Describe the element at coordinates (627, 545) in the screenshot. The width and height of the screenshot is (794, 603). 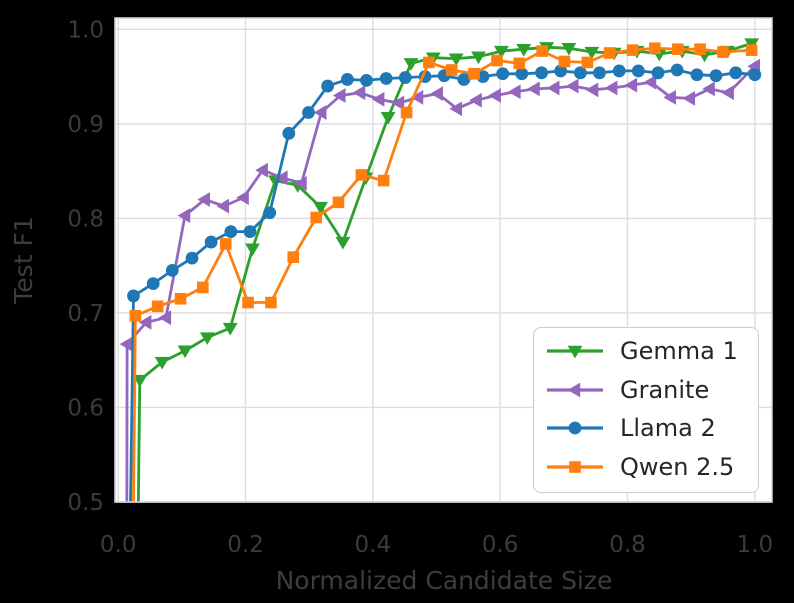
I see `x-tick-label: 0.8` at that location.